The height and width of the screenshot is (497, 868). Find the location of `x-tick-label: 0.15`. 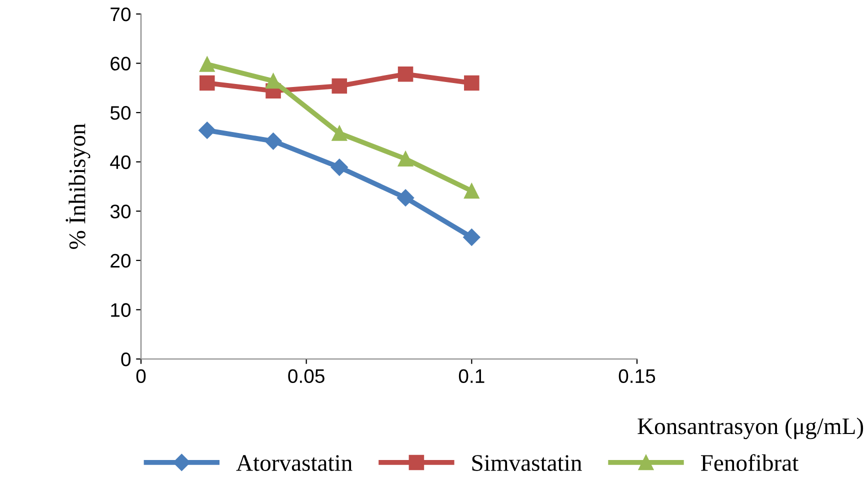

x-tick-label: 0.15 is located at coordinates (637, 376).